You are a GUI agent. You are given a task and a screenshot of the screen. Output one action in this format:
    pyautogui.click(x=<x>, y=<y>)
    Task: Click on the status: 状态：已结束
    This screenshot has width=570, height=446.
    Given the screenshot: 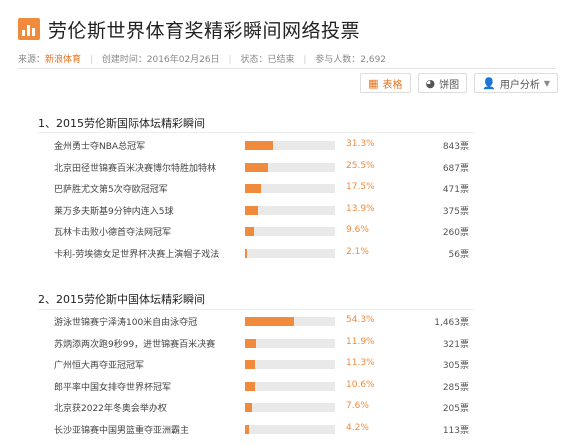 What is the action you would take?
    pyautogui.click(x=267, y=60)
    